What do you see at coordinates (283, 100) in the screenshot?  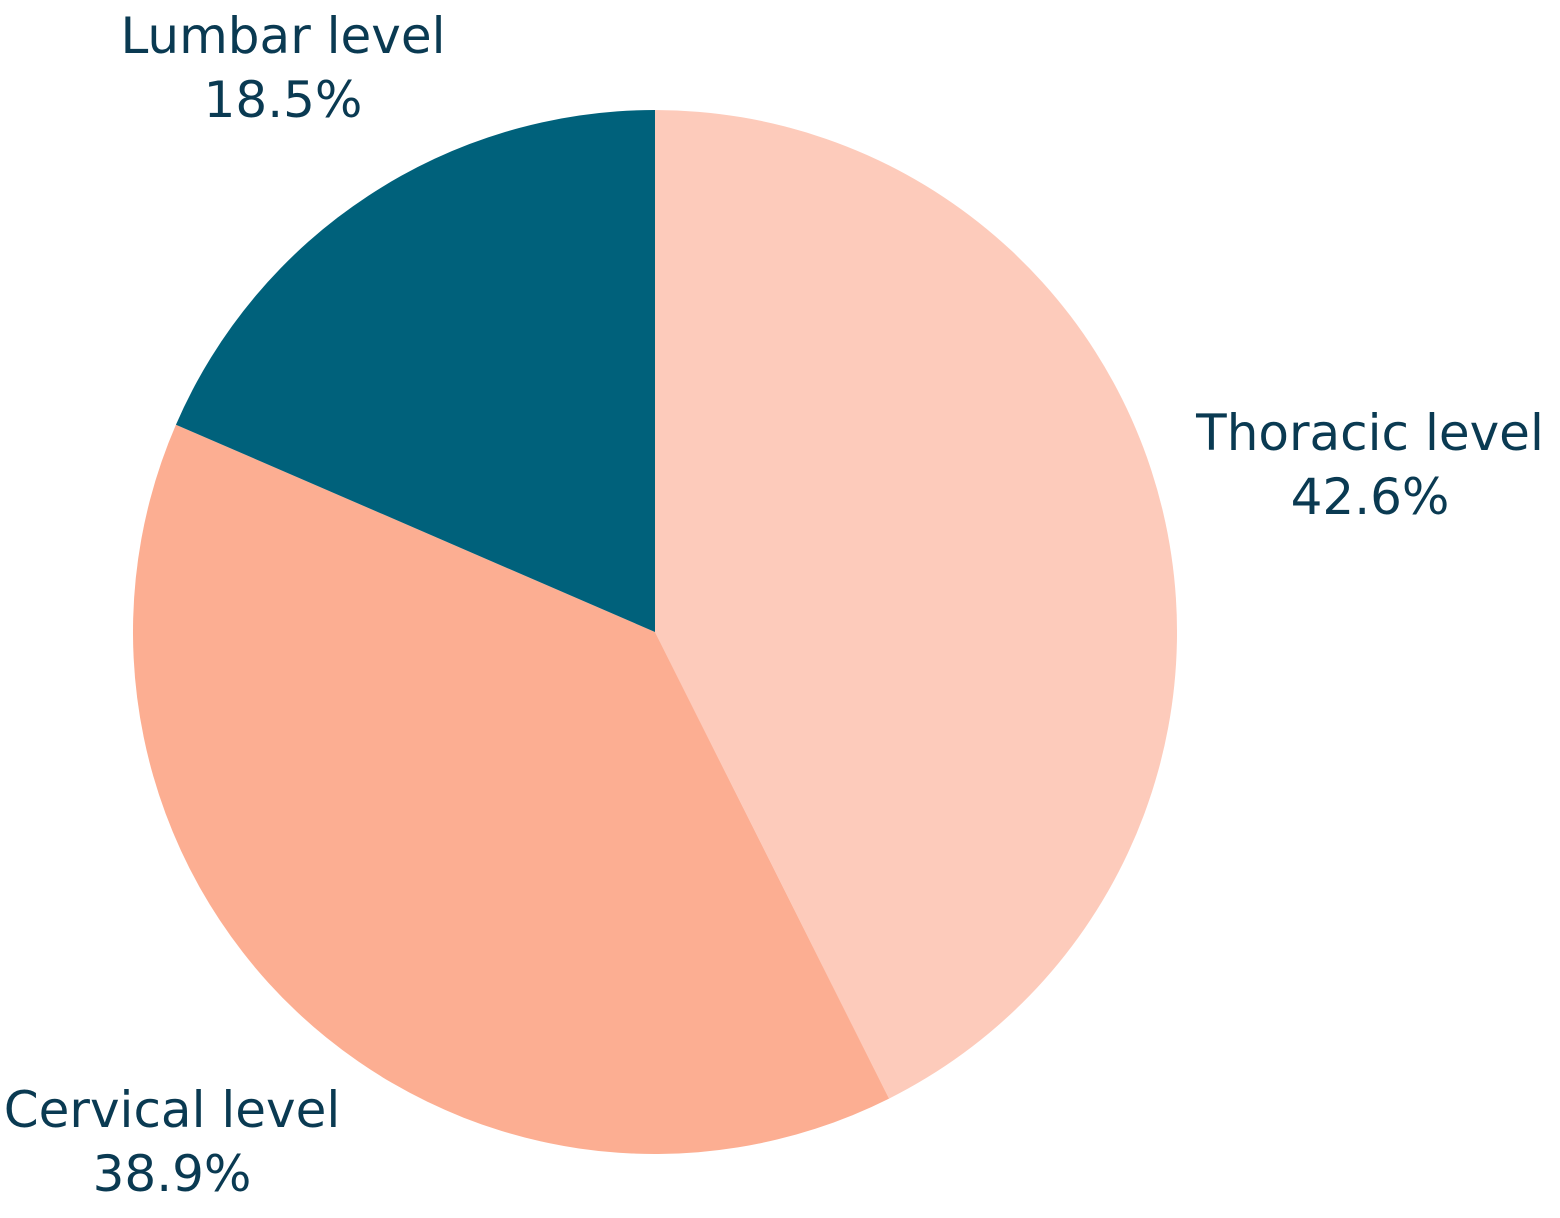 I see `slice-value-lumbar-level: 18.5%` at bounding box center [283, 100].